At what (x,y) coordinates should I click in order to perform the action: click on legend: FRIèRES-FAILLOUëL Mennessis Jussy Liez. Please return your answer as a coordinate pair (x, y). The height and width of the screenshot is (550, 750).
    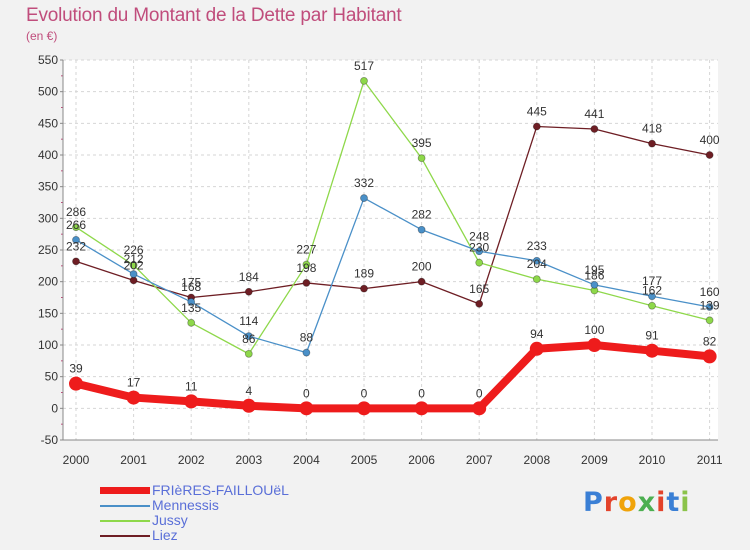
    Looking at the image, I should click on (210, 512).